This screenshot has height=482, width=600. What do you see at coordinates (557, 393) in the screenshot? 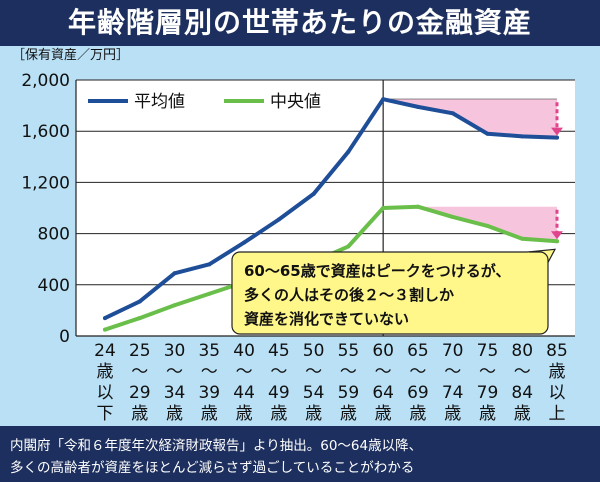
I see `x-tick-part: 以` at bounding box center [557, 393].